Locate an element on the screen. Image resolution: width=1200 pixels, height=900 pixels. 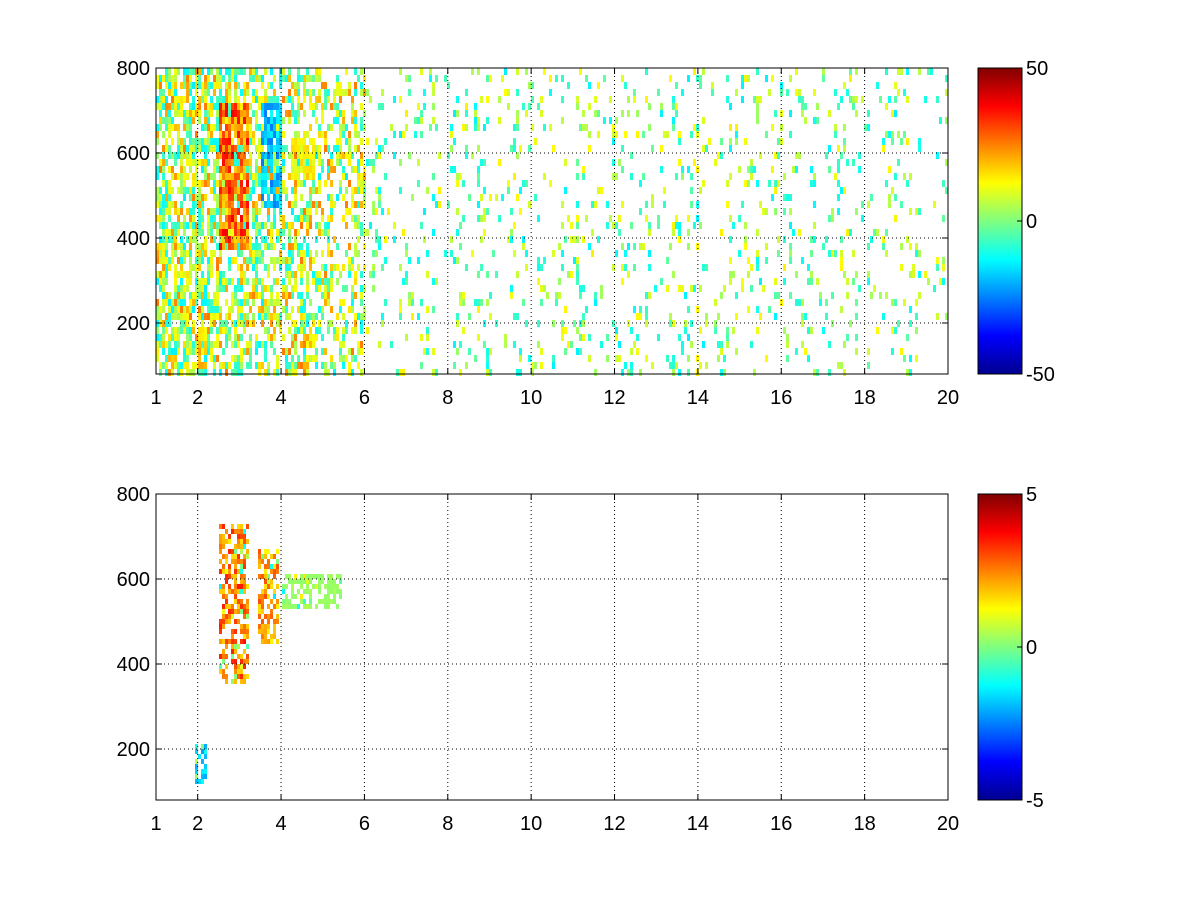
x-tick-label: 18 is located at coordinates (865, 398).